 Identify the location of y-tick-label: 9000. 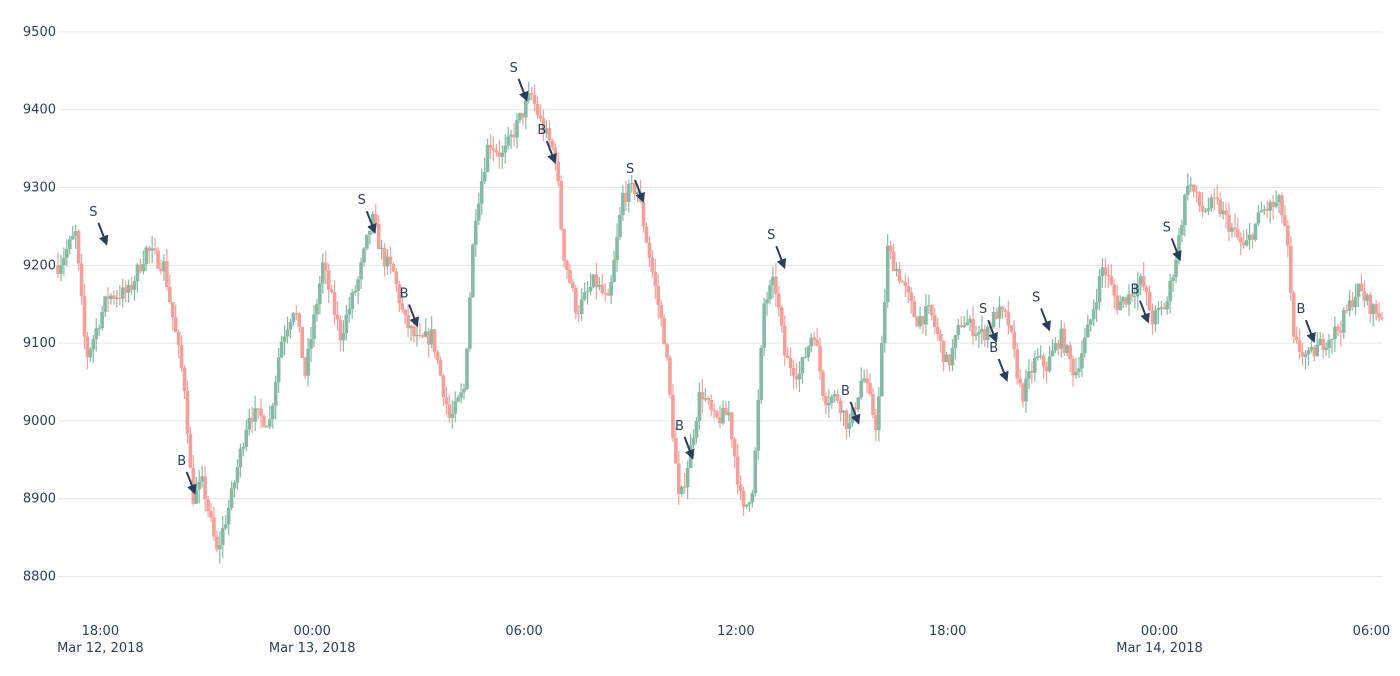
(39, 421).